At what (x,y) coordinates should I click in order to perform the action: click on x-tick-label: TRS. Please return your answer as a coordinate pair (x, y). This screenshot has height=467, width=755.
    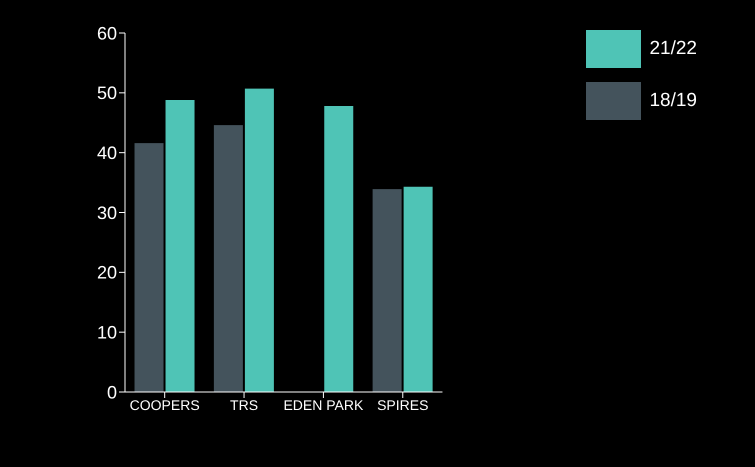
    Looking at the image, I should click on (244, 404).